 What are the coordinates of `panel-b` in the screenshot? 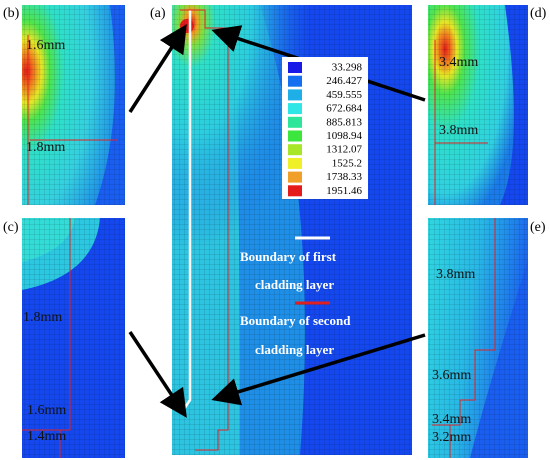 It's located at (73, 105).